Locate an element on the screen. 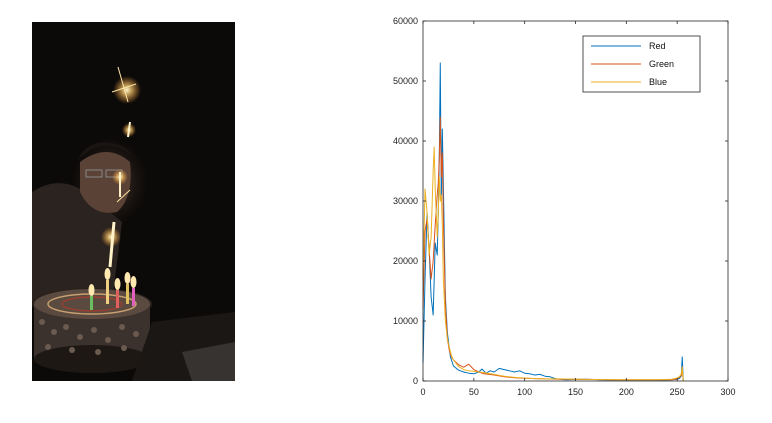 The height and width of the screenshot is (423, 772). legend: Red Green Blue is located at coordinates (641, 64).